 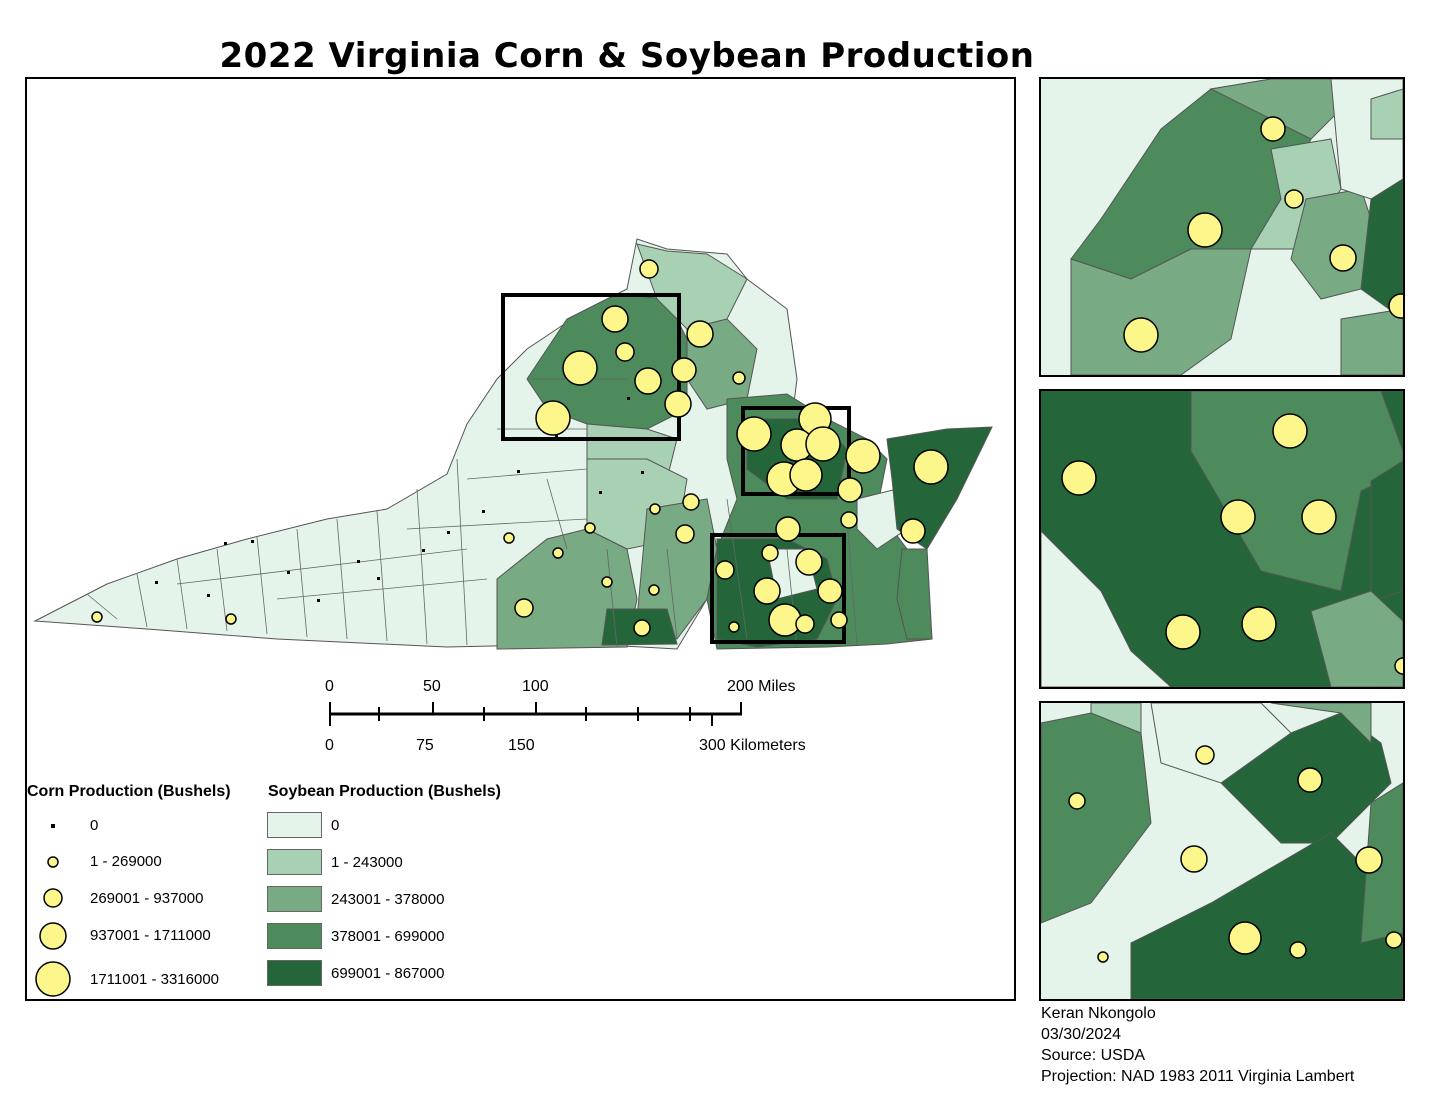 I want to click on scale-mile-50: 50, so click(x=432, y=686).